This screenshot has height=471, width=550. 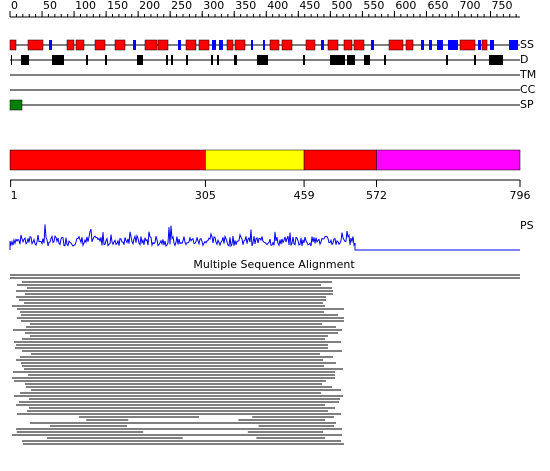 I want to click on track-label: SS, so click(x=527, y=44).